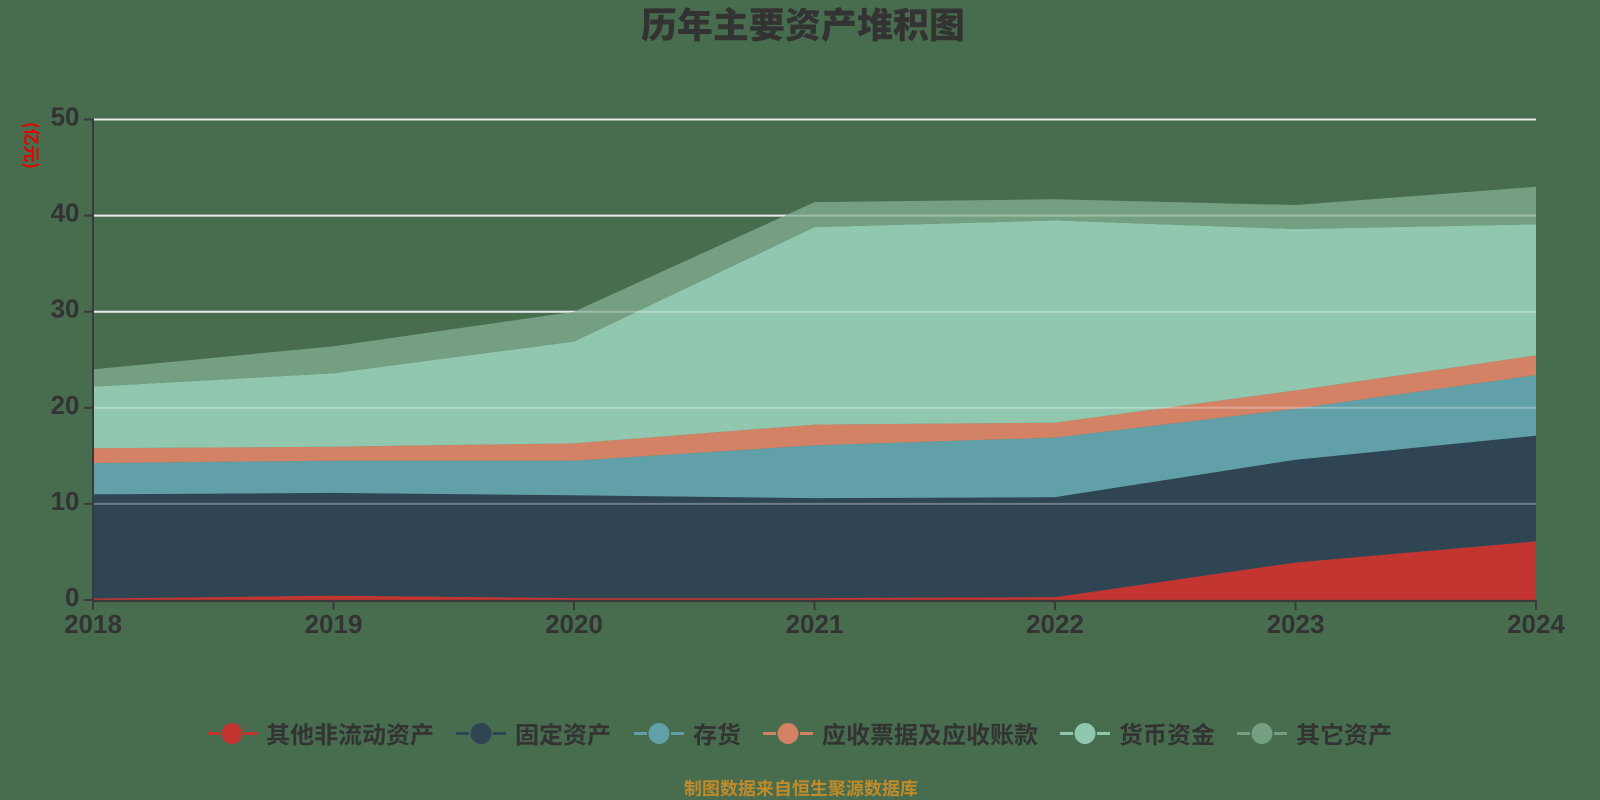  I want to click on svg-text: 2018, so click(93, 624).